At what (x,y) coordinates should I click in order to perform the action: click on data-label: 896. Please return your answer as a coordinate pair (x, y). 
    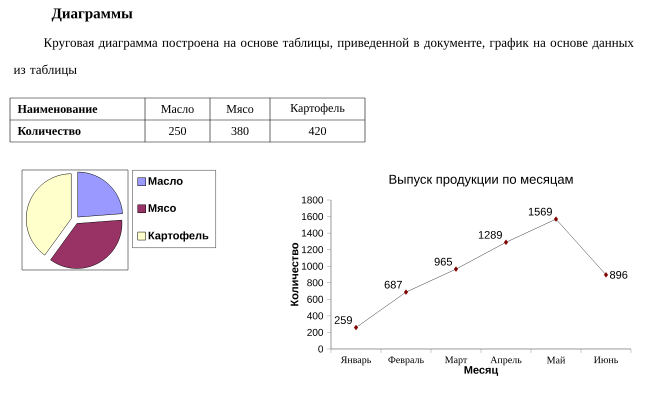
    Looking at the image, I should click on (619, 274).